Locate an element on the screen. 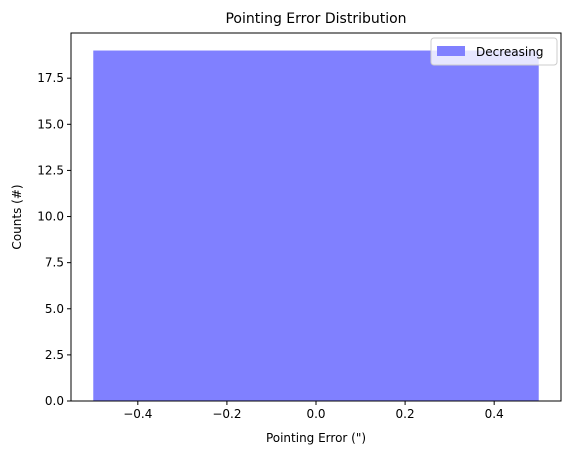 The height and width of the screenshot is (455, 576). y-tick-label: 5.0 is located at coordinates (54, 309).